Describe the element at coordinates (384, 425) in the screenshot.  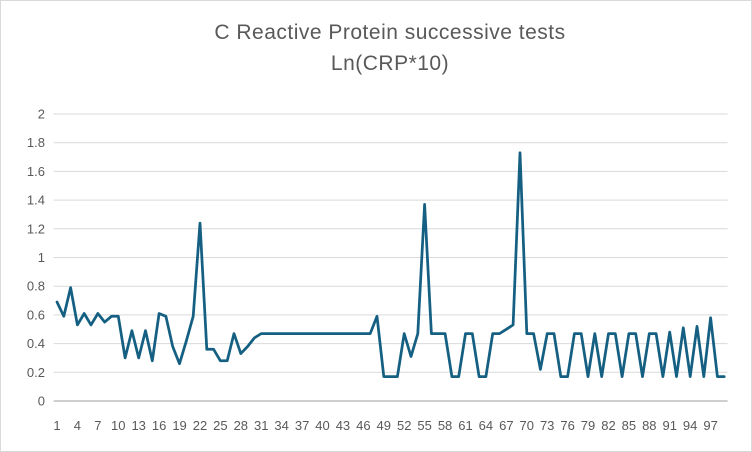
I see `x-axis-tick-label: 49` at that location.